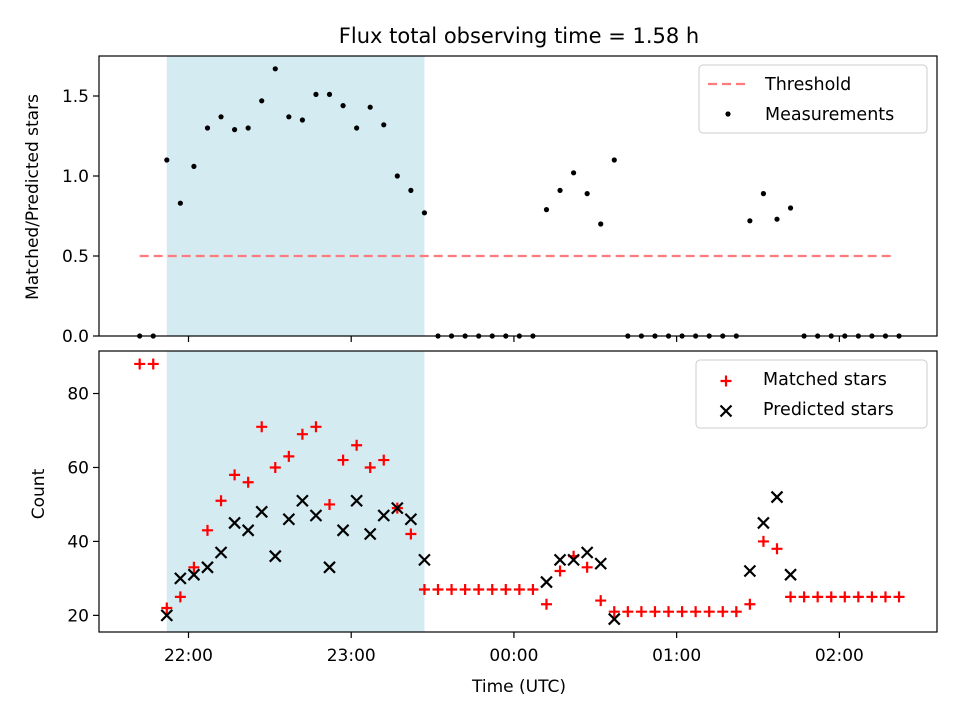  Describe the element at coordinates (78, 616) in the screenshot. I see `y-tick-label: 20` at that location.